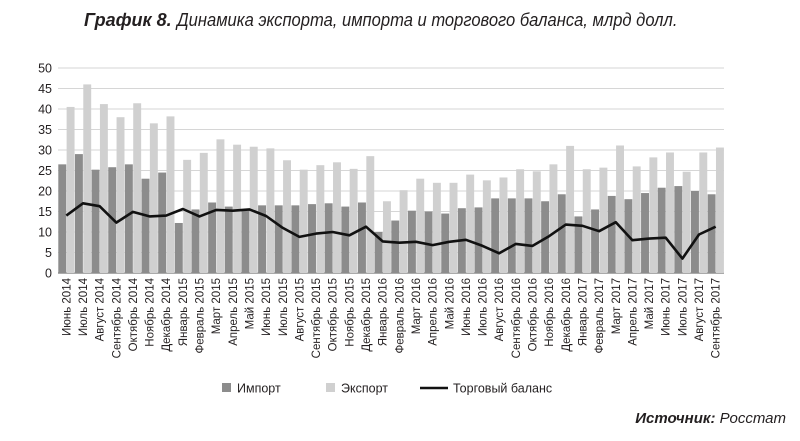 The width and height of the screenshot is (800, 441). Describe the element at coordinates (675, 418) in the screenshot. I see `source-label: Источник:` at that location.